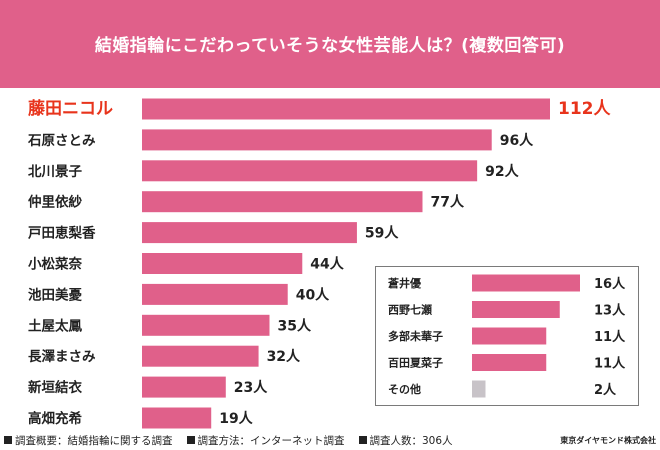  I want to click on category-label: 石原さとみ, so click(61, 141).